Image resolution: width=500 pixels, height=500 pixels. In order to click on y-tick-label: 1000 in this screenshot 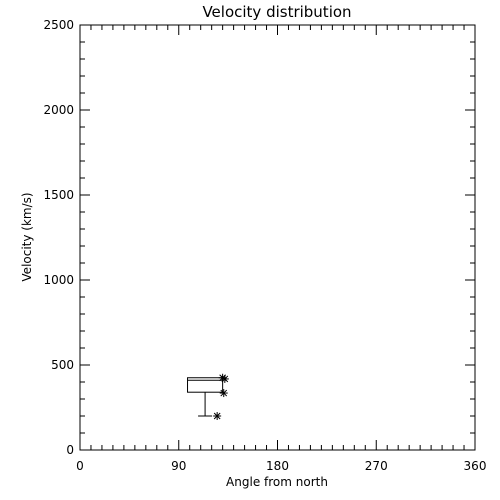, I will do `click(58, 280)`.